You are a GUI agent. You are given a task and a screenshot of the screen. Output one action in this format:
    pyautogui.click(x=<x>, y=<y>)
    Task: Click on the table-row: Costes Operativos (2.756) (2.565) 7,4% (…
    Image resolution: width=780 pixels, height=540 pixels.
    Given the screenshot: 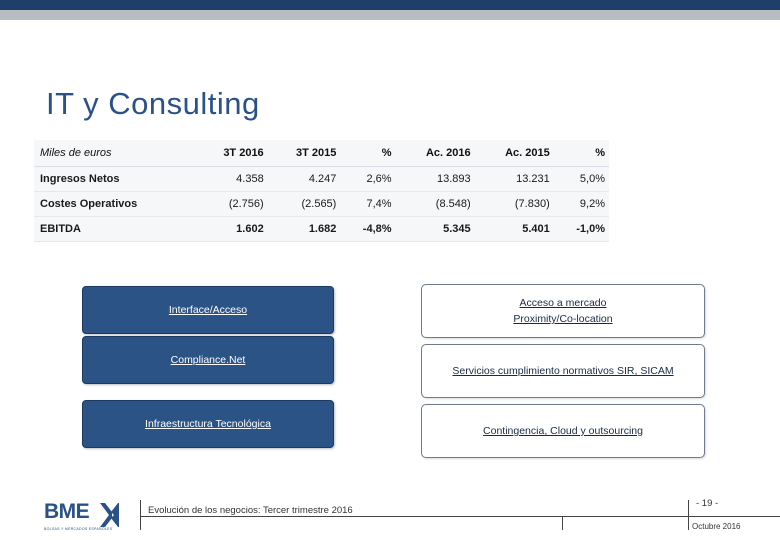 What is the action you would take?
    pyautogui.click(x=321, y=204)
    